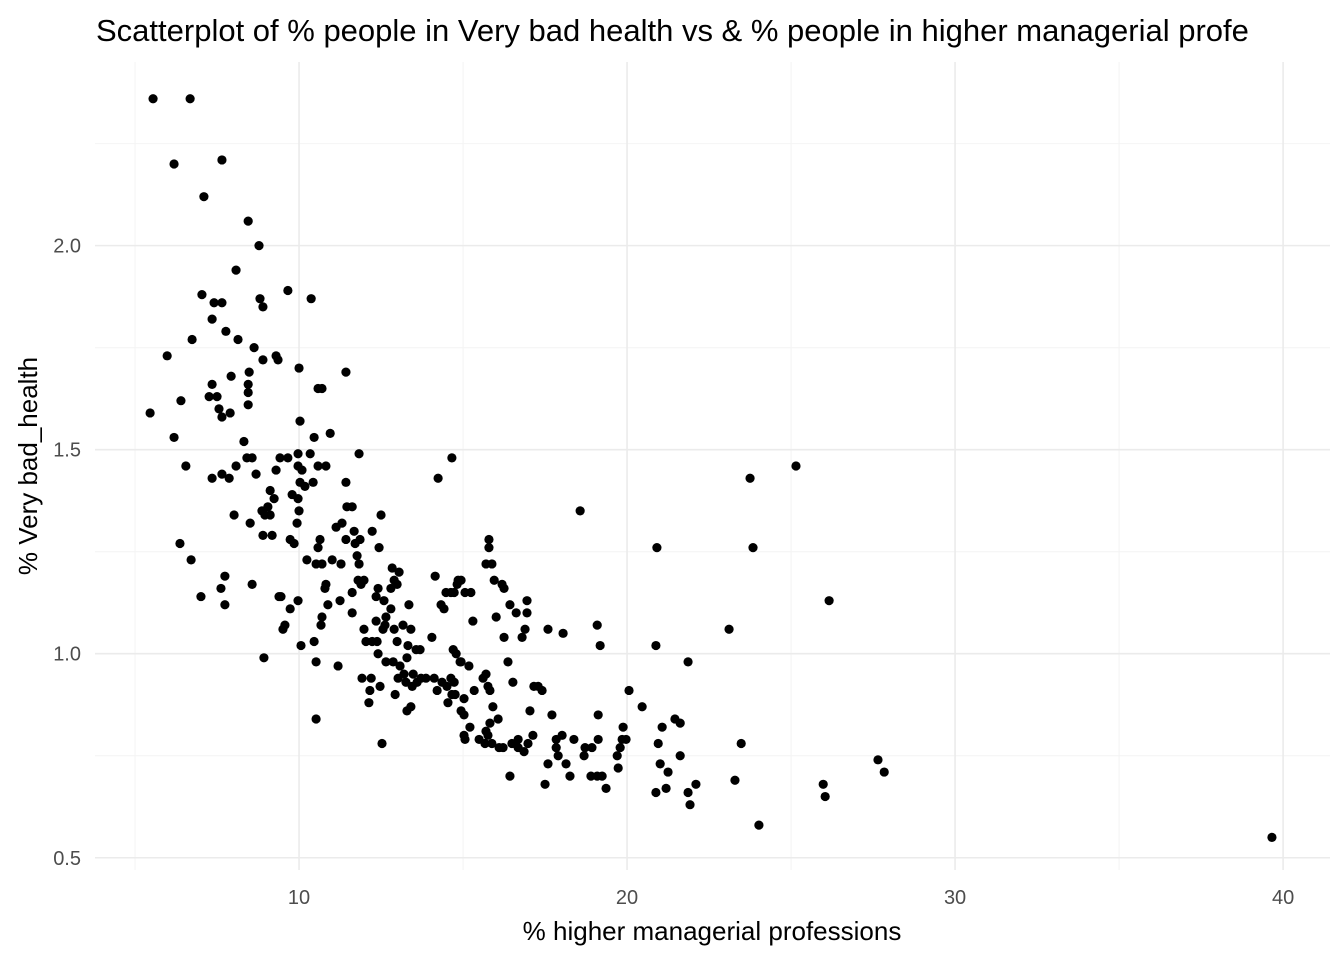 The image size is (1344, 965). Describe the element at coordinates (28, 466) in the screenshot. I see `y-axis-label: % Very bad_health` at that location.